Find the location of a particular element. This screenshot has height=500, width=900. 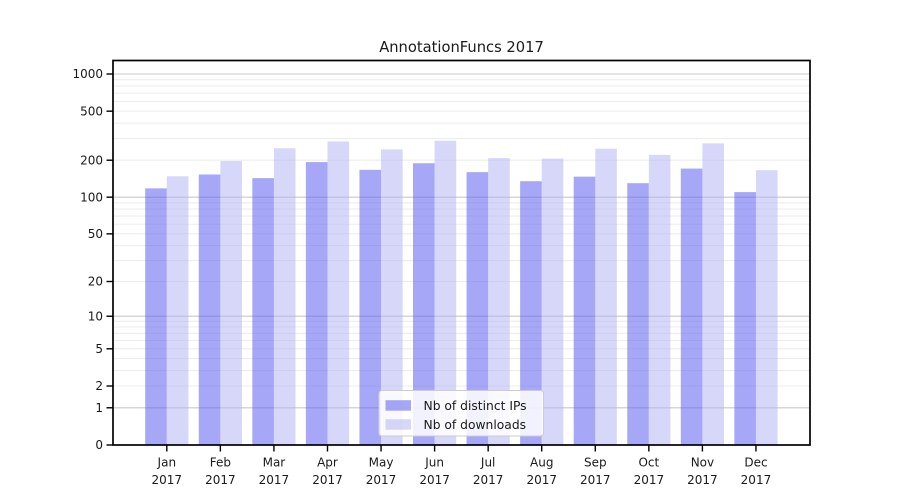

x-tick-label-month: Aug is located at coordinates (541, 463).